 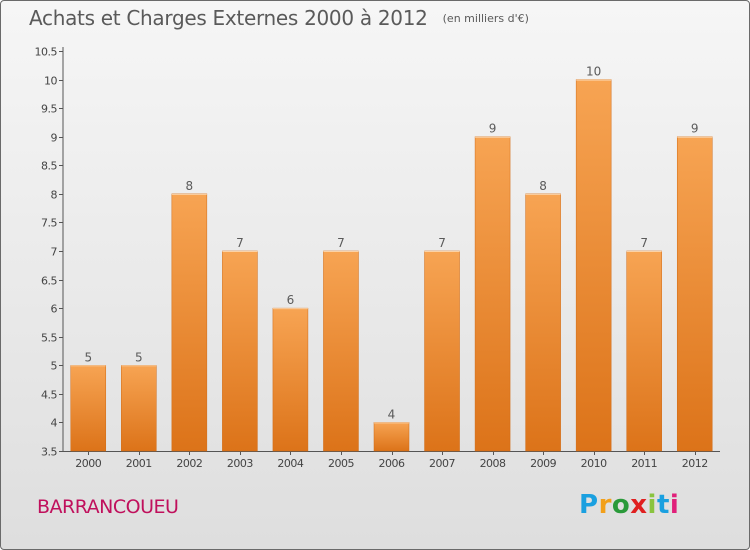 I want to click on y-tick-label: 4.5, so click(x=49, y=395).